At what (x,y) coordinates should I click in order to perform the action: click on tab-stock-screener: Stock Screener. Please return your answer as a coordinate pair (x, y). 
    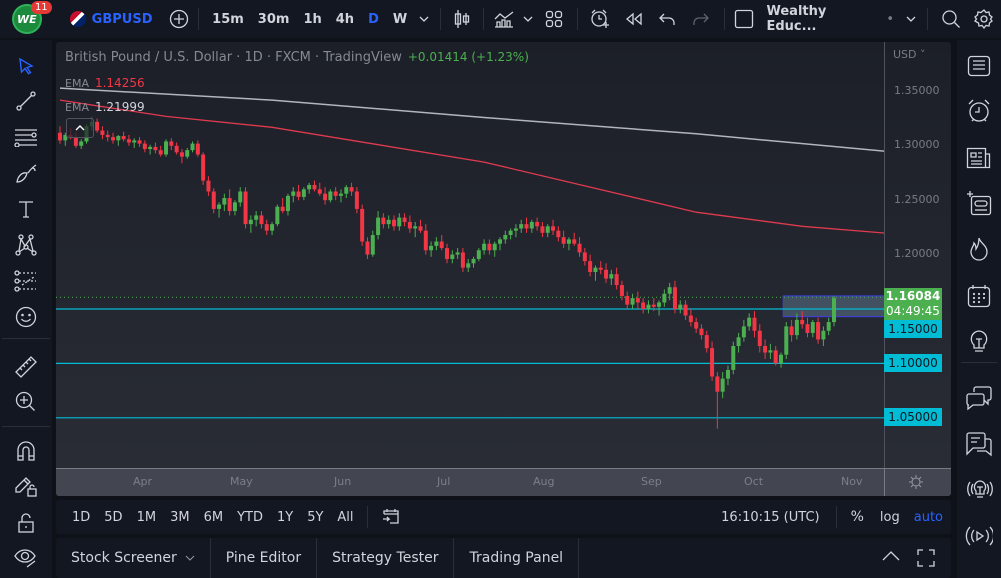
    Looking at the image, I should click on (133, 558).